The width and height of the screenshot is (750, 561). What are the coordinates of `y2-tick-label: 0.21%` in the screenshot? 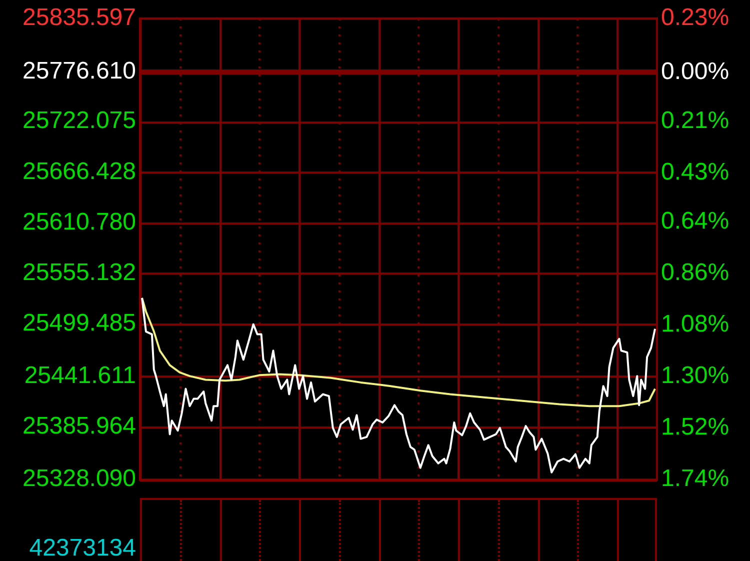 It's located at (695, 120).